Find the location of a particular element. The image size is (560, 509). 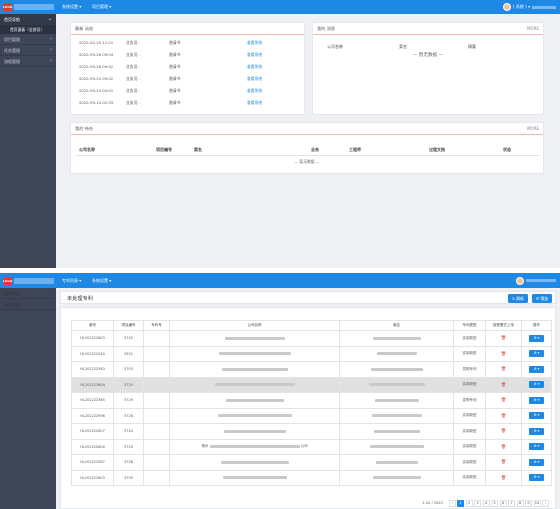

dynamic-role: 业务员: is located at coordinates (132, 54).